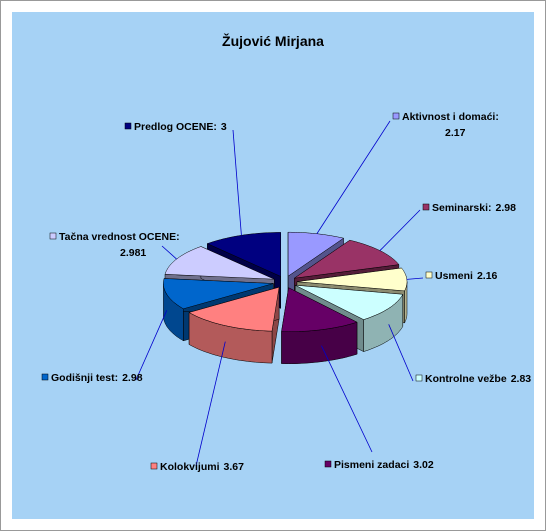  What do you see at coordinates (454, 276) in the screenshot?
I see `label-category: Usmeni` at bounding box center [454, 276].